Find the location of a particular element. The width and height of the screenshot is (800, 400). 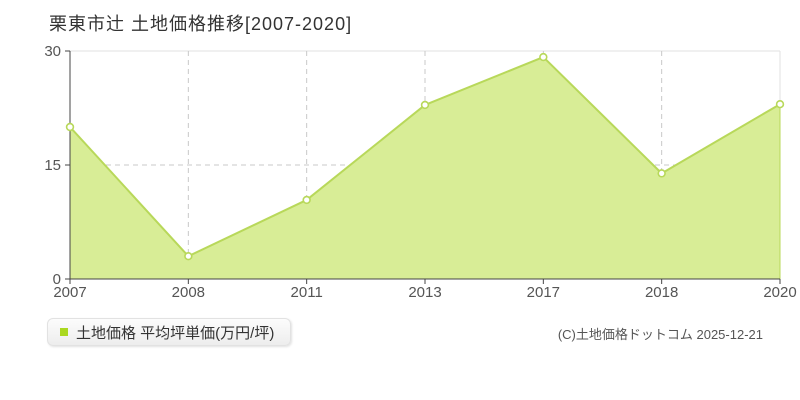

x-tick-label: 2017 is located at coordinates (543, 292).